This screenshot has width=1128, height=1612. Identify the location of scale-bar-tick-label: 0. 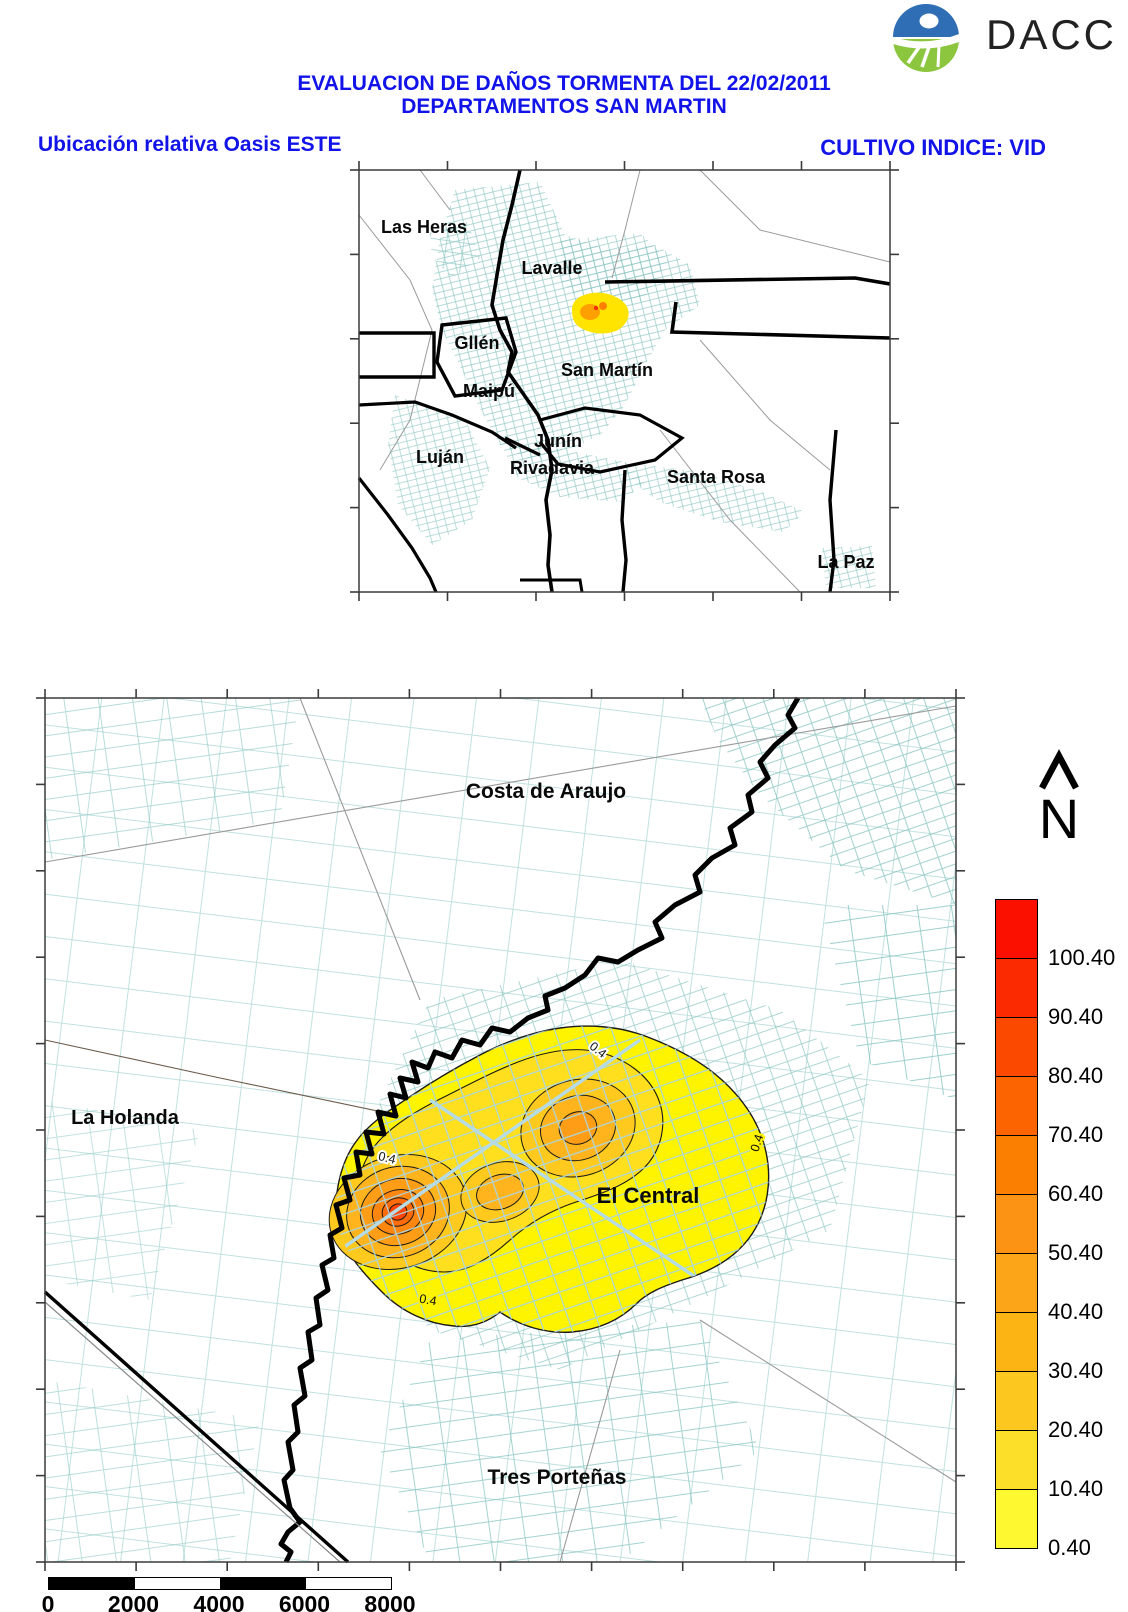
(48, 1601).